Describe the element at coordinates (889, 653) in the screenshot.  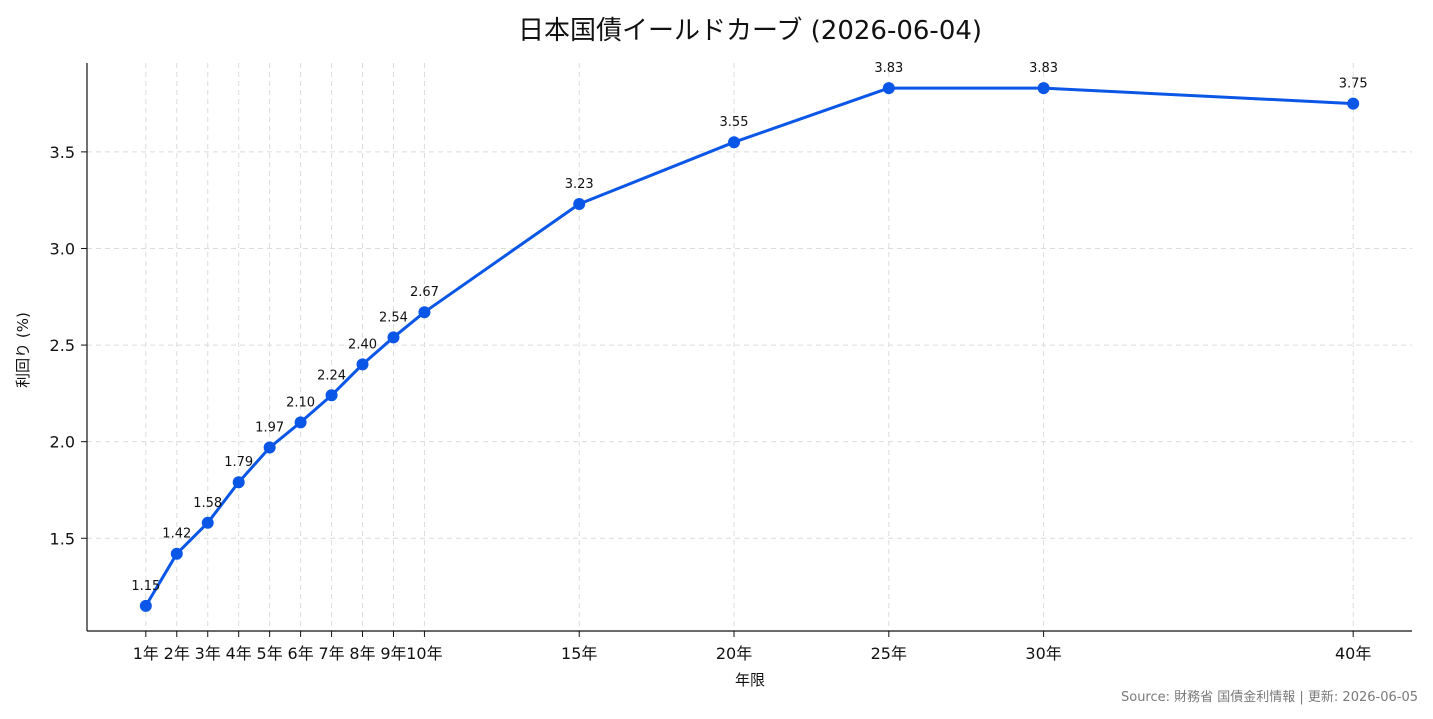
I see `x-tick-label: 25年` at that location.